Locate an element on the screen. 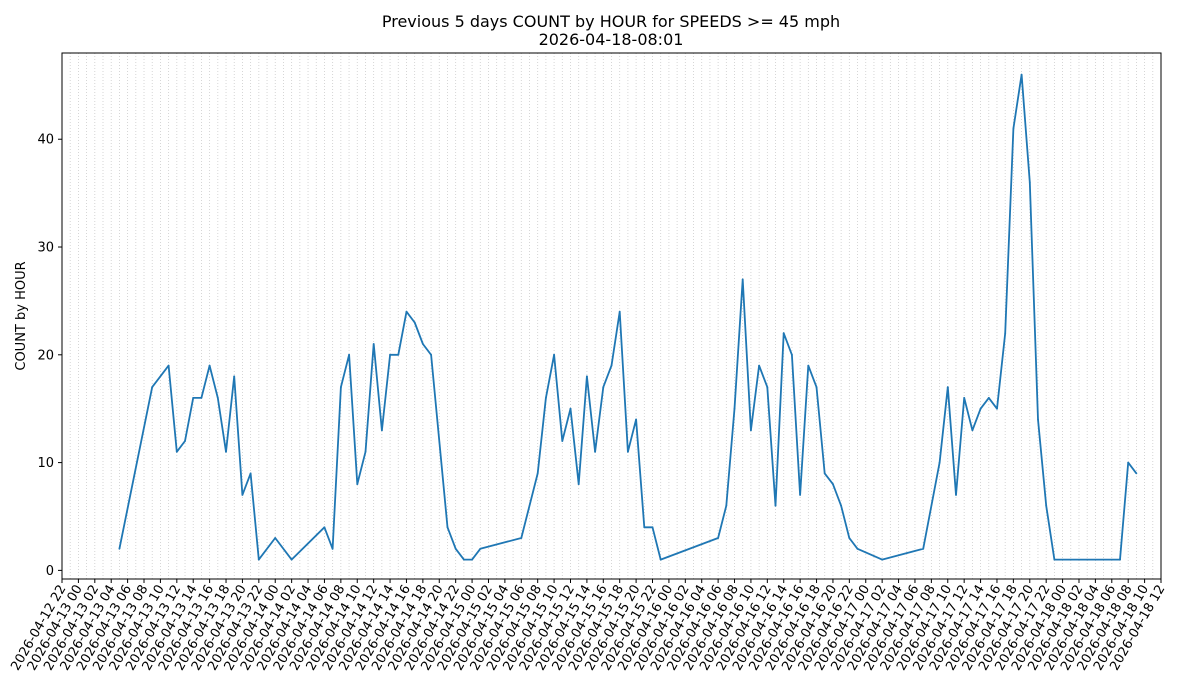  y-tick-label: 0 is located at coordinates (50, 571).